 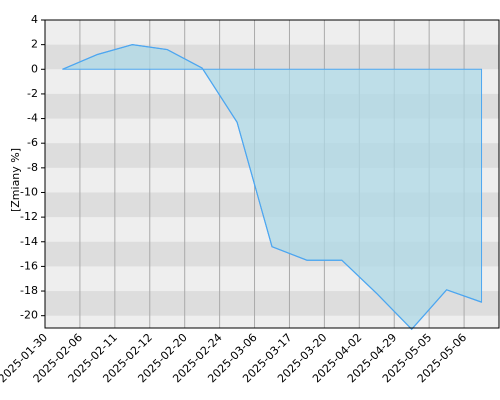 I want to click on y-tick-label: 4, so click(x=34, y=19).